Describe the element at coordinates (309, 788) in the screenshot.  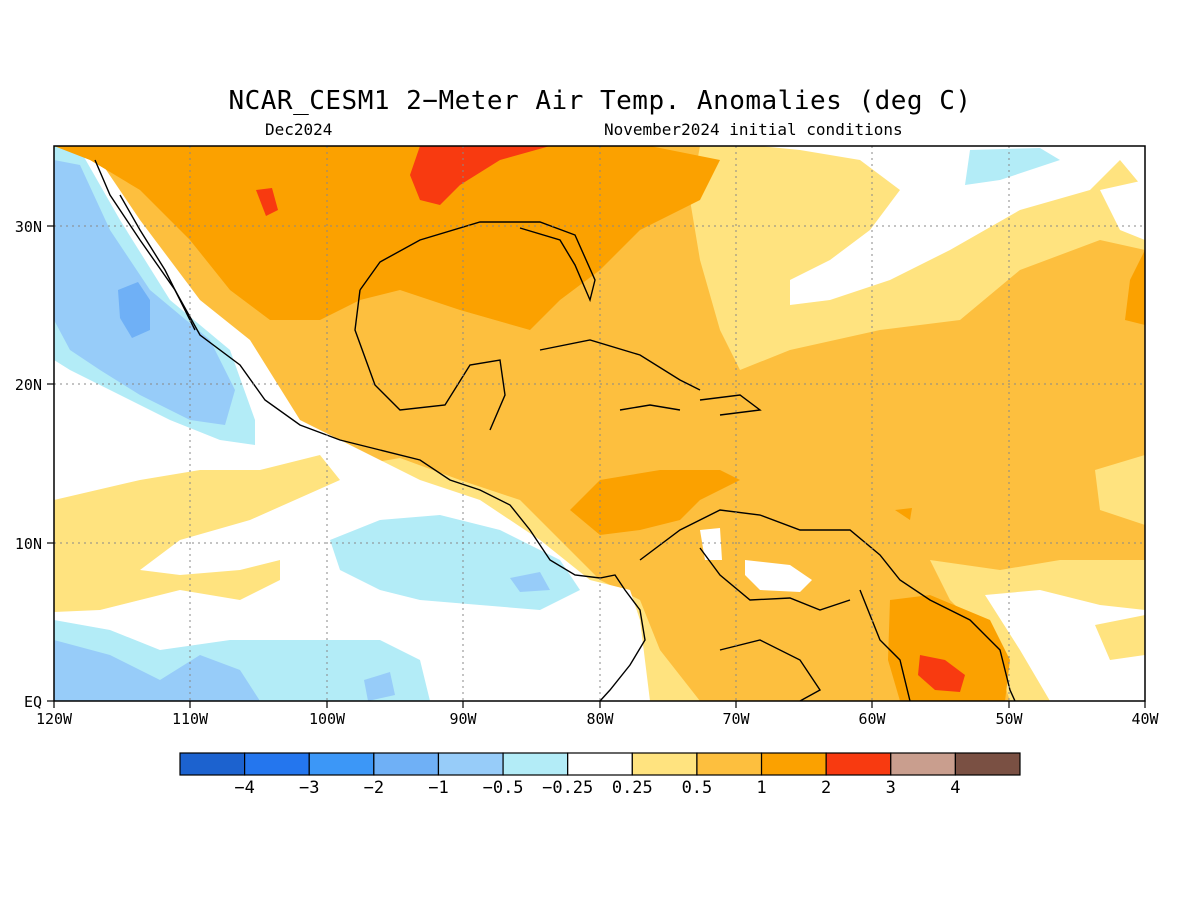
I see `colorbar-label: −3` at that location.